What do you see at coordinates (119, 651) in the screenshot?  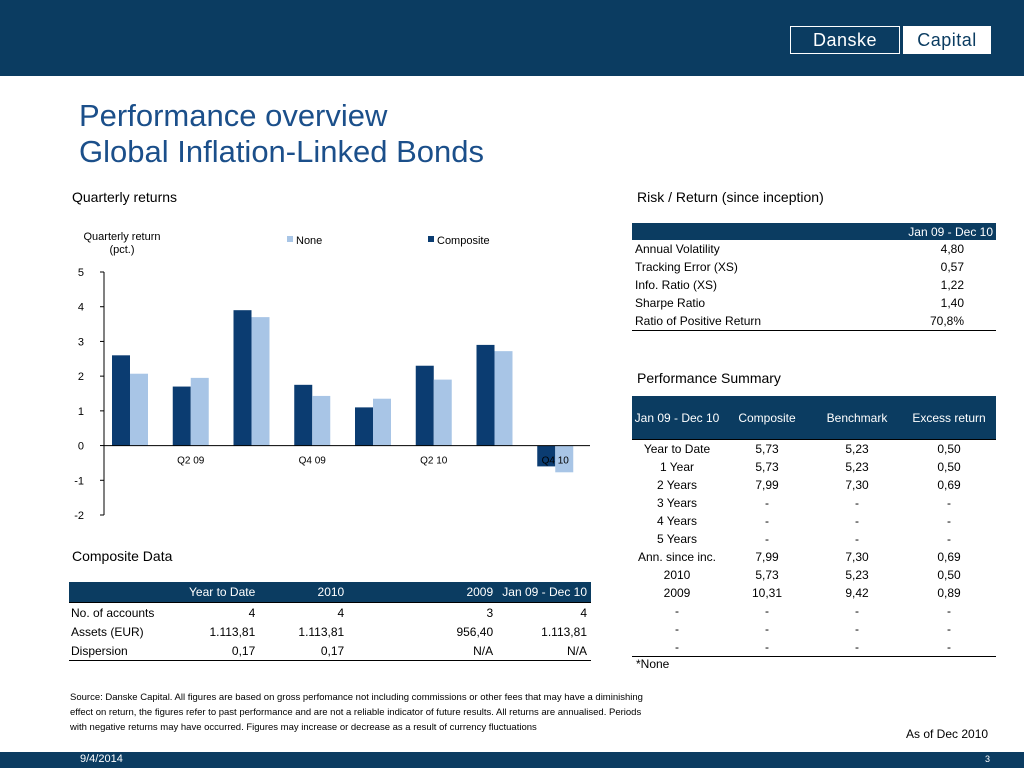 I see `table-cell: Dispersion` at bounding box center [119, 651].